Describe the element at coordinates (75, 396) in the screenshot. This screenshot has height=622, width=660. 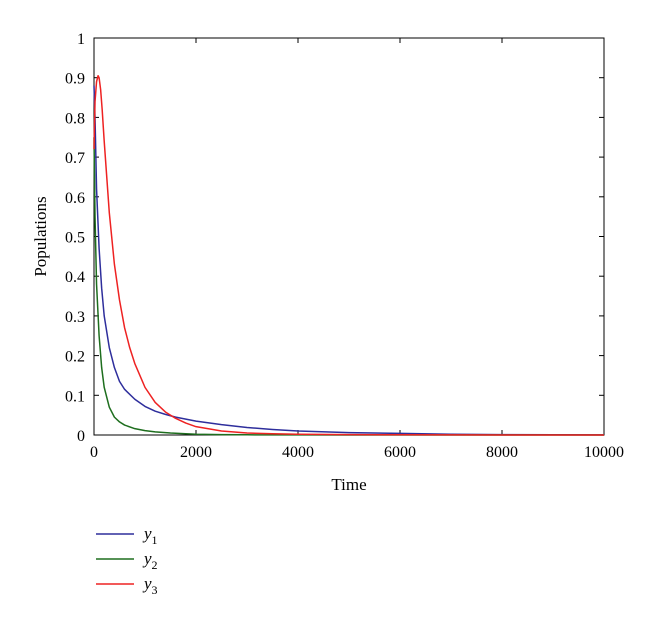
I see `y-tick-label: 0.1` at that location.